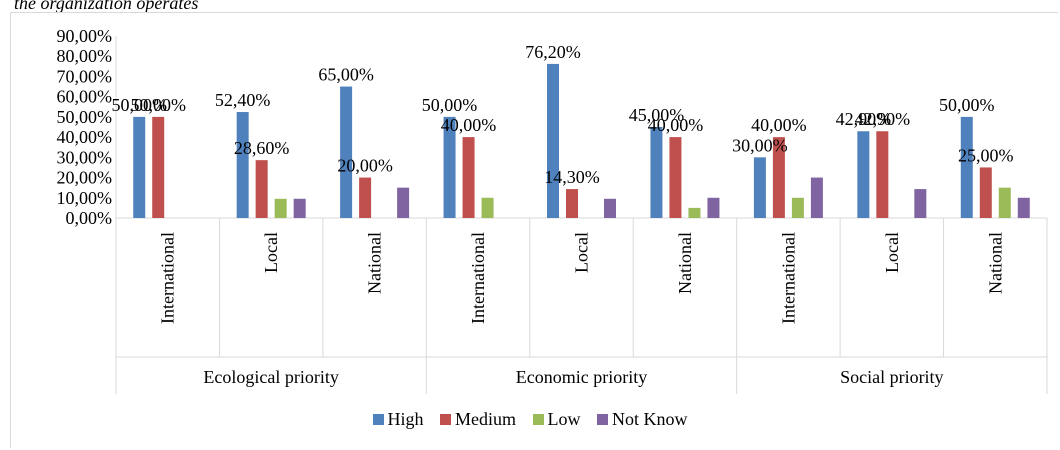 Image resolution: width=1060 pixels, height=450 pixels. I want to click on legend: High Medium Low Not Know, so click(530, 419).